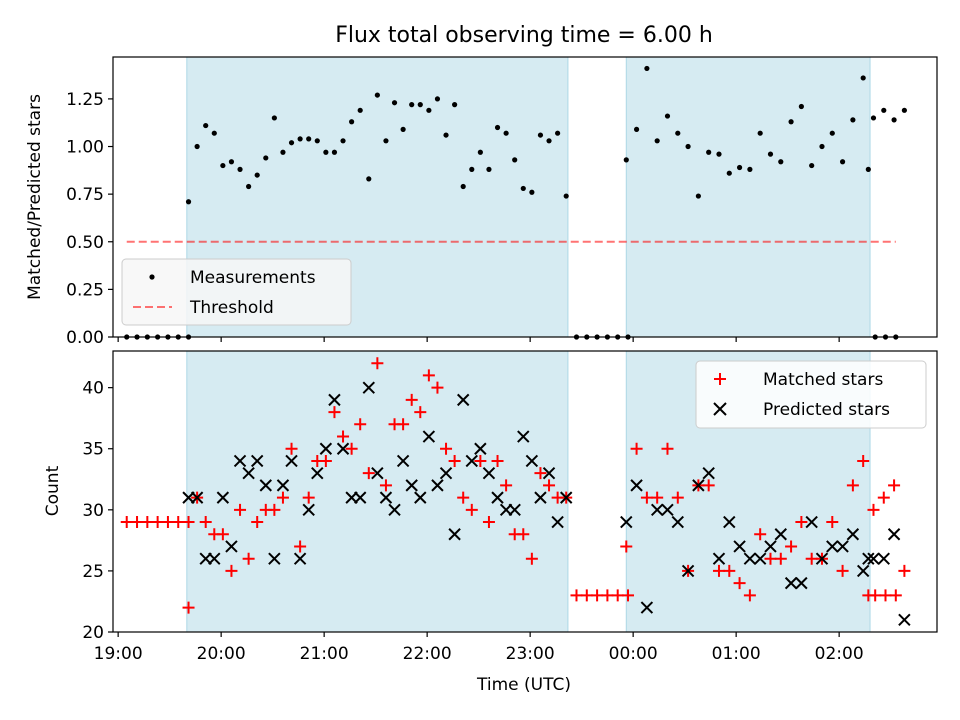  What do you see at coordinates (826, 410) in the screenshot?
I see `legend-predicted-label: Predicted stars` at bounding box center [826, 410].